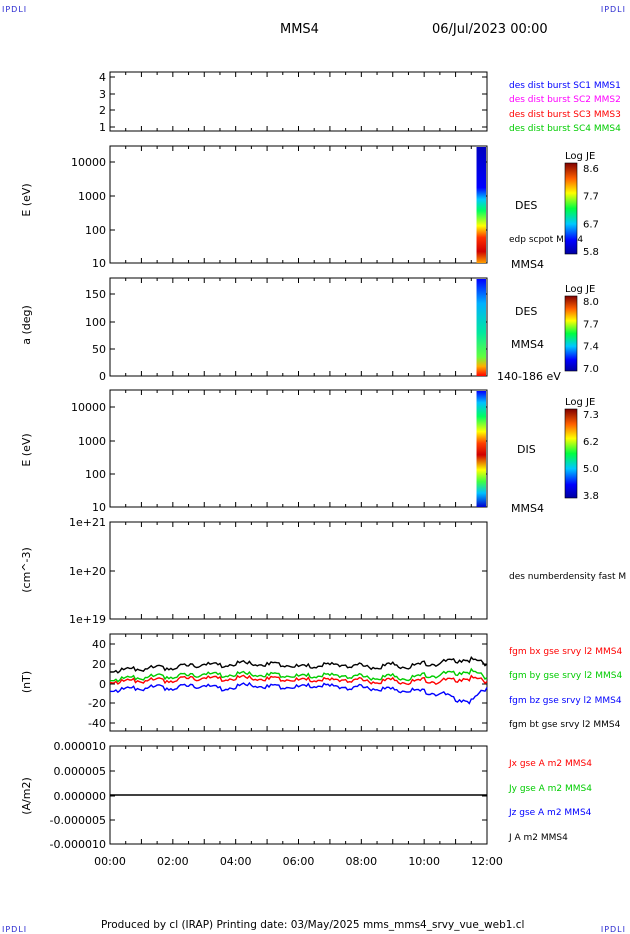 The width and height of the screenshot is (630, 934). What do you see at coordinates (565, 115) in the screenshot?
I see `legend-entry: des dist burst SC3 MMS3` at bounding box center [565, 115].